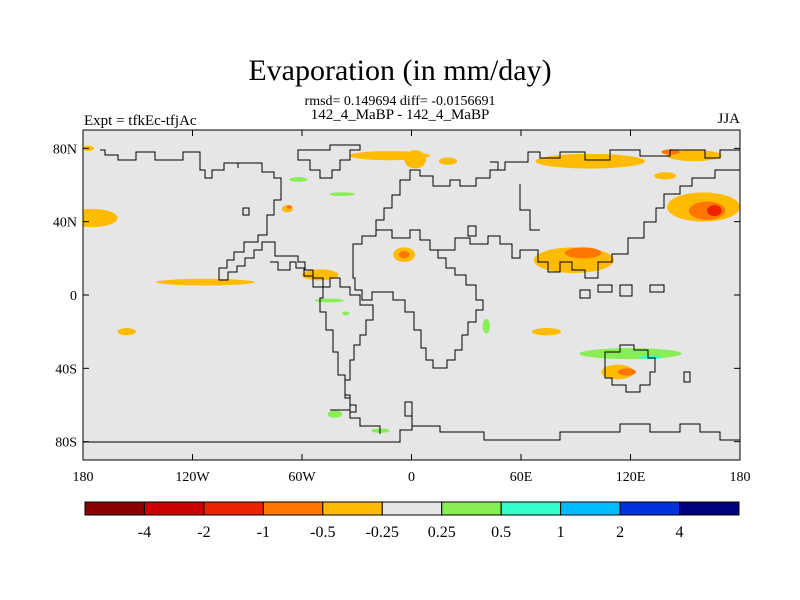 The image size is (800, 600). What do you see at coordinates (680, 532) in the screenshot?
I see `colorbar-label: 4` at bounding box center [680, 532].